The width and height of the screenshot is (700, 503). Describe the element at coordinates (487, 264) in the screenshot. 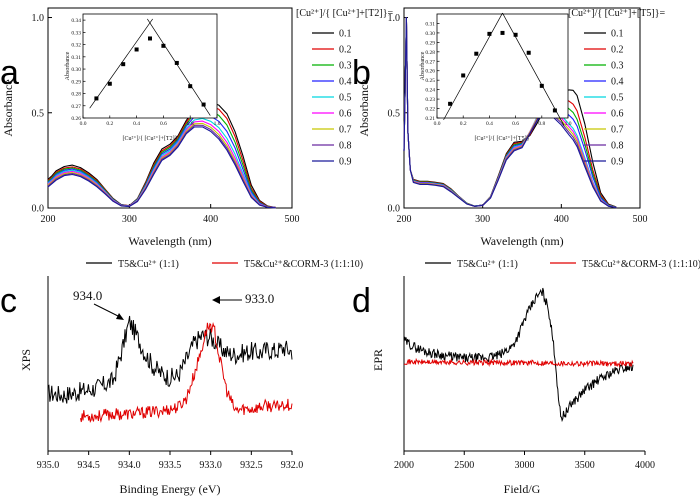

I see `panel-d-legend-label-1: T5&Cu²⁺ (1:1)` at that location.